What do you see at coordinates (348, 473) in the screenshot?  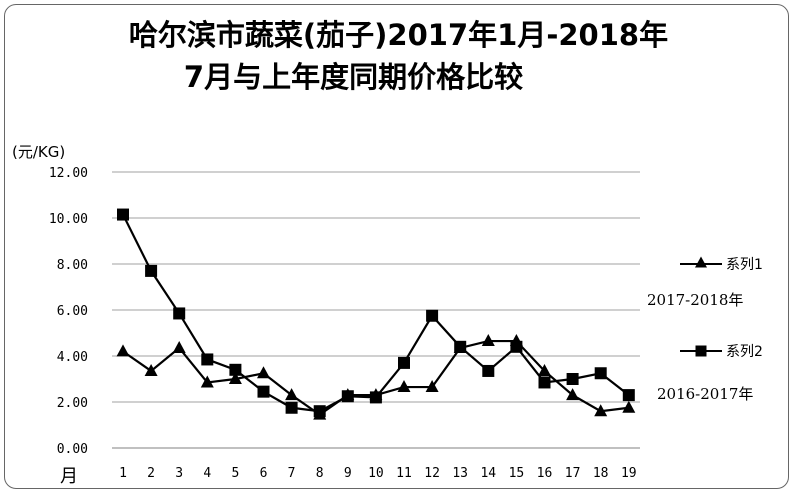 I see `x-tick-label: 9` at bounding box center [348, 473].